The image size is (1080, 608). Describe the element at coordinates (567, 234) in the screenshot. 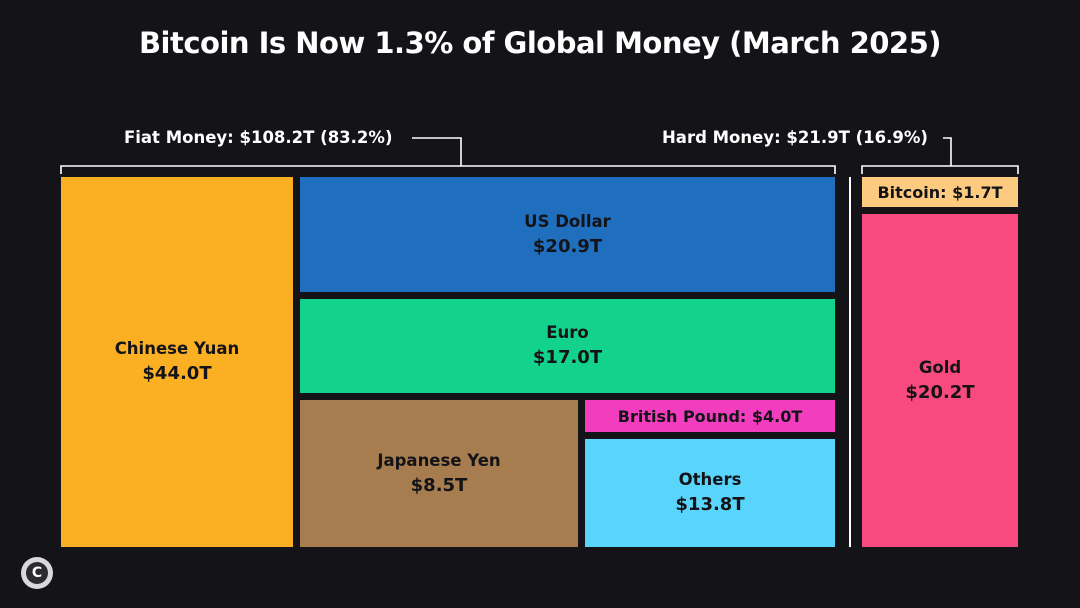

I see `tile-us-dollar: US Dollar $20.9T` at that location.